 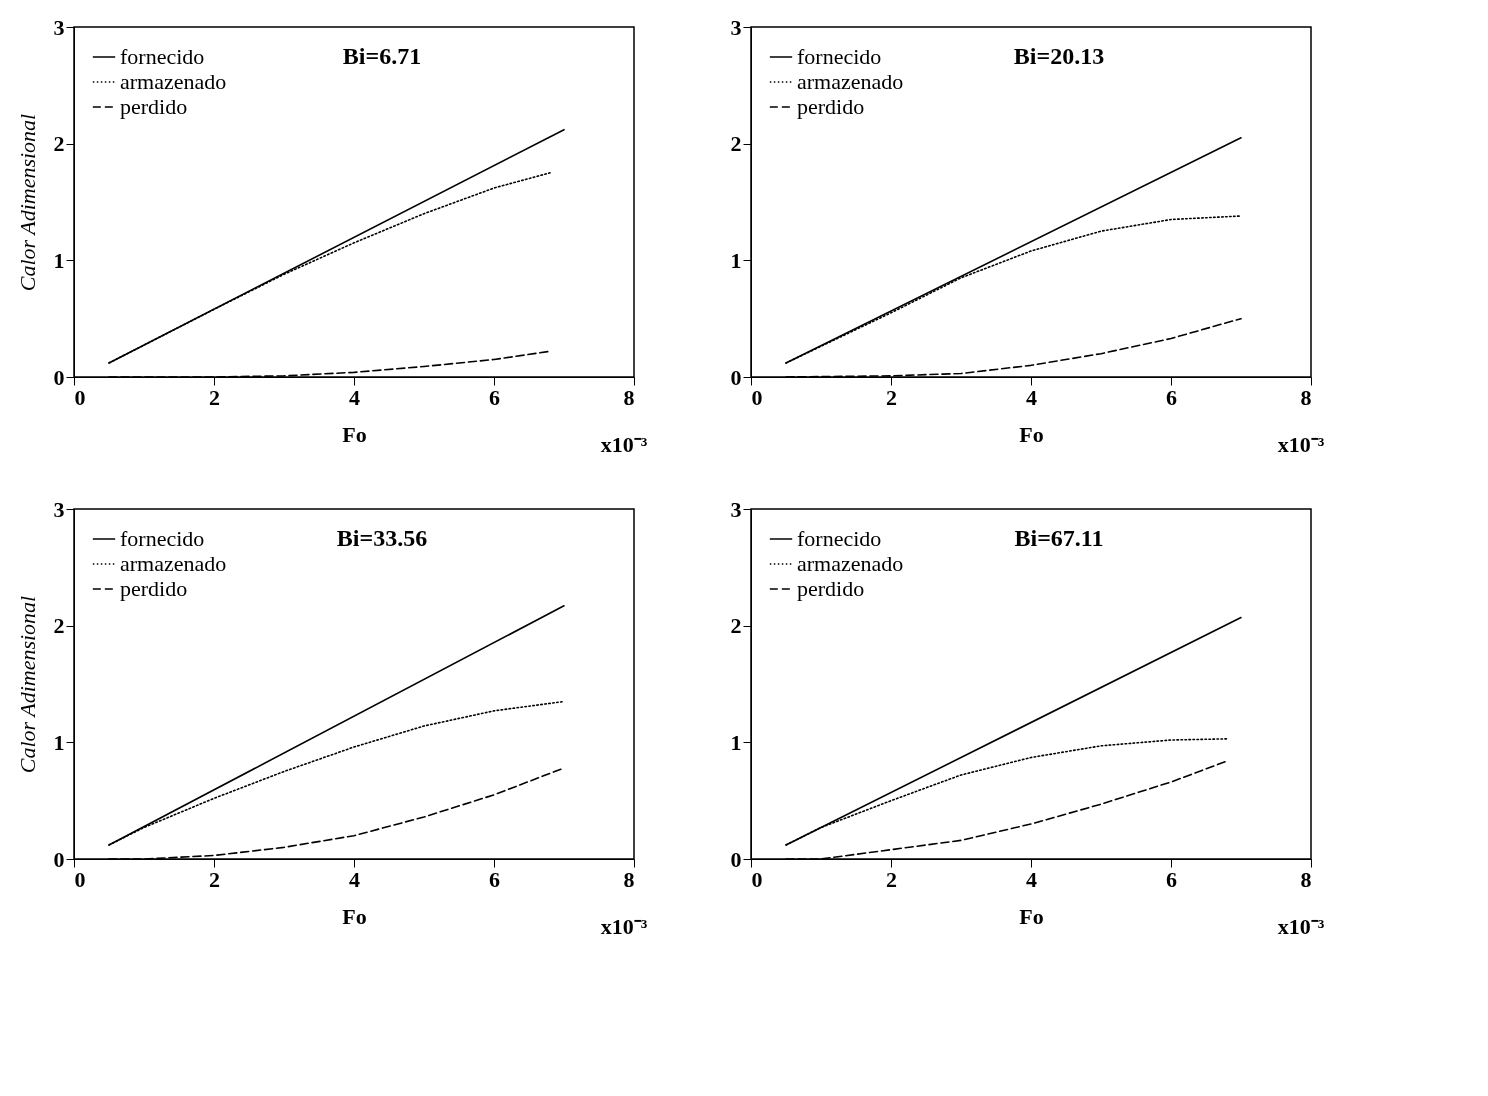 I want to click on annotation: Bi=6.71, so click(x=382, y=56).